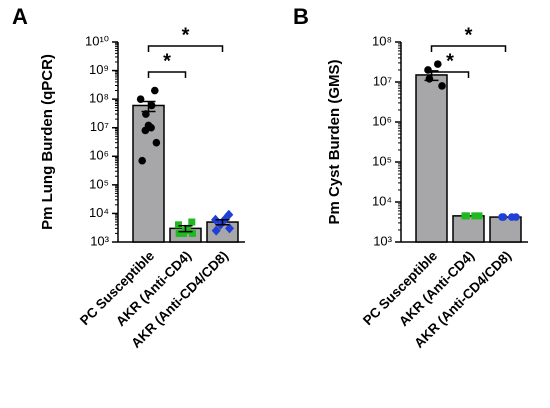 Image resolution: width=550 pixels, height=408 pixels. I want to click on y-tick-label: 10¹⁰, so click(97, 40).